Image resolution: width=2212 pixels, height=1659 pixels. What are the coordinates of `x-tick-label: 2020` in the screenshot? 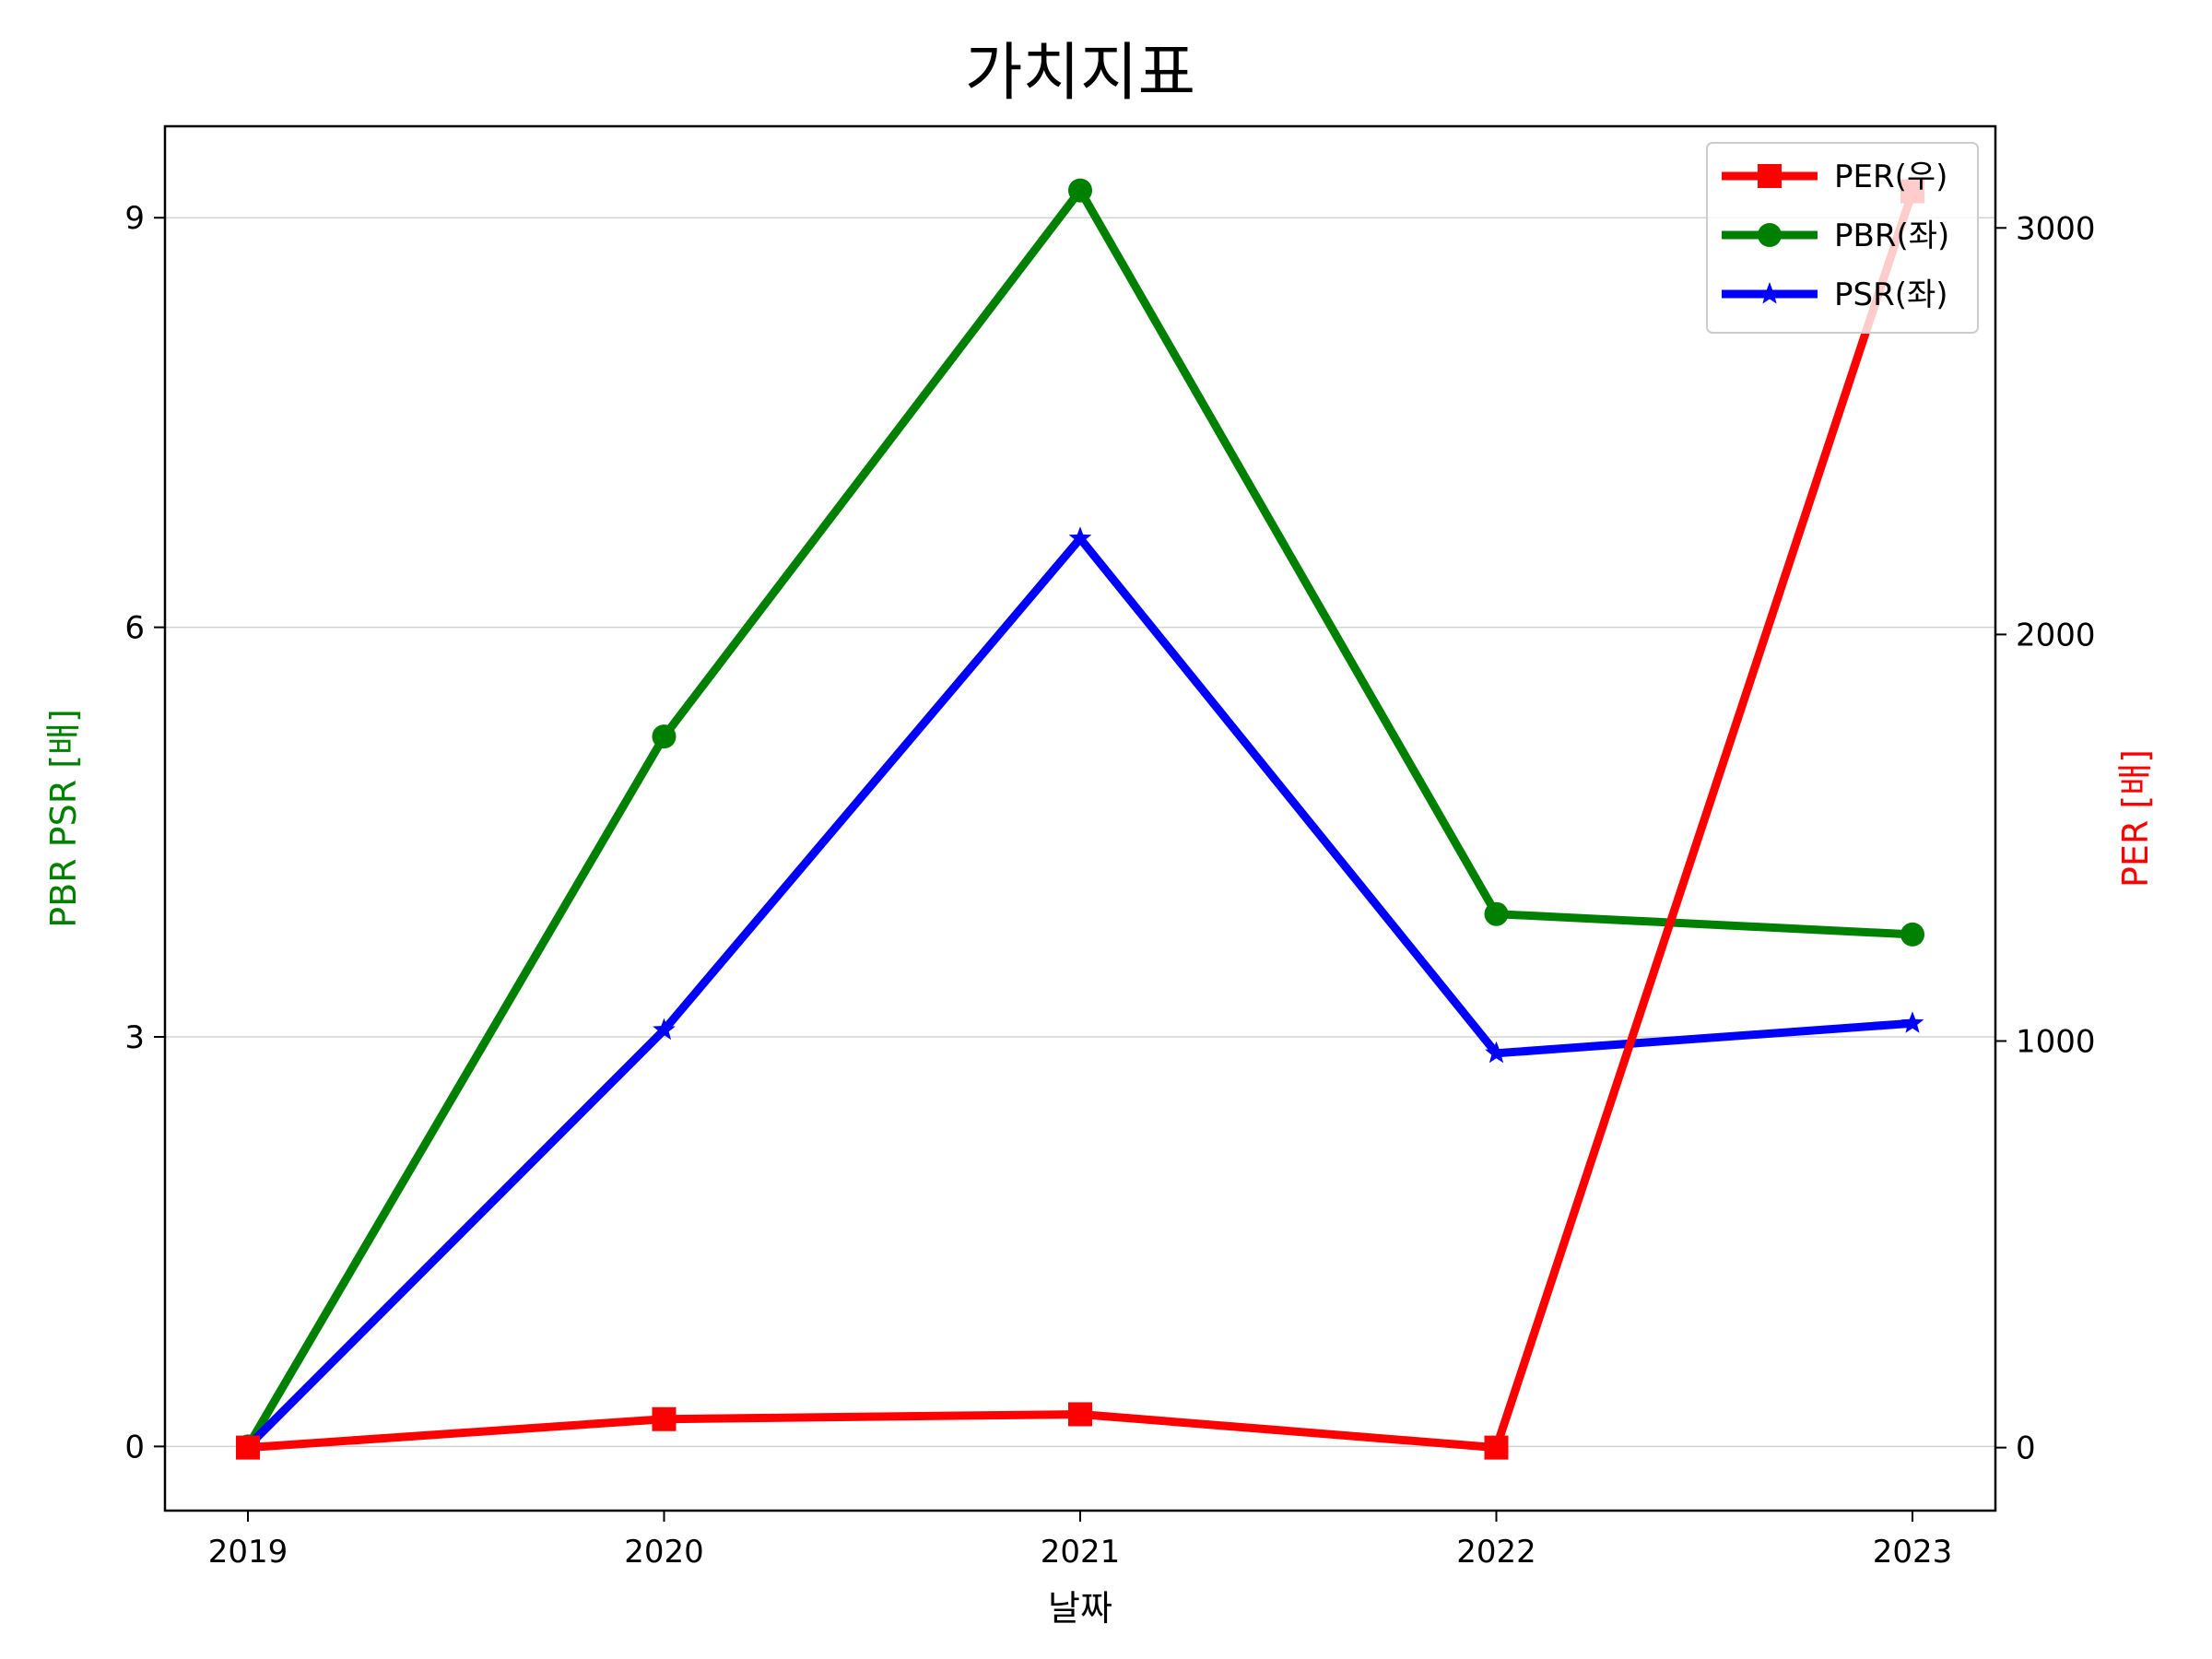 It's located at (664, 1552).